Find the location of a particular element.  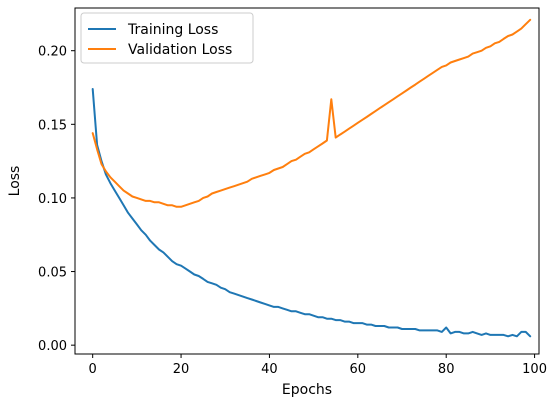

legend-box is located at coordinates (167, 38).